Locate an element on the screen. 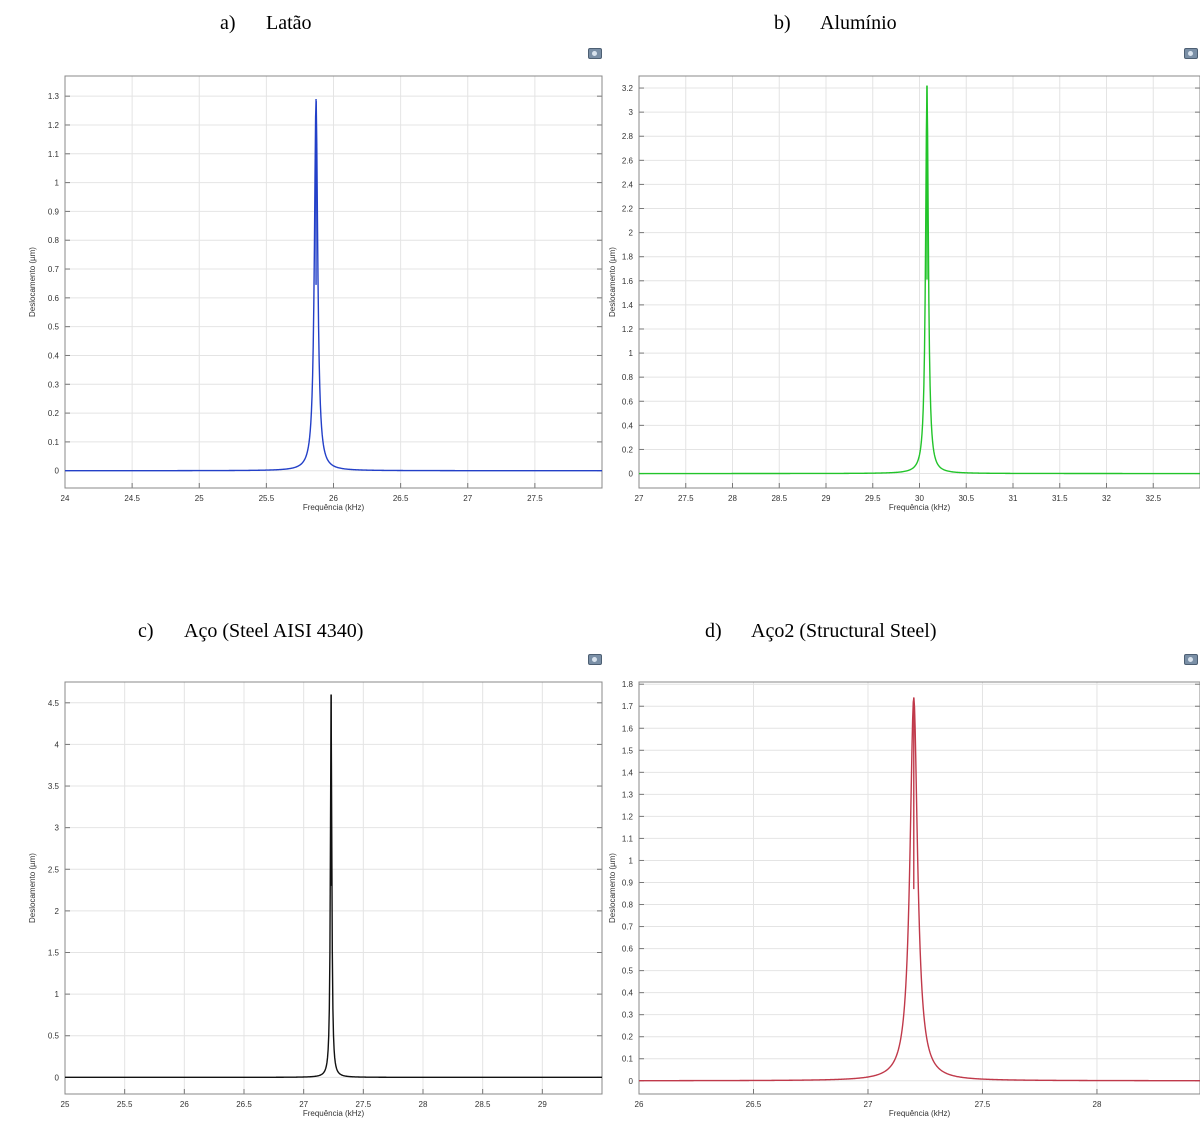  x-tick-label: 32.5 is located at coordinates (1153, 498).